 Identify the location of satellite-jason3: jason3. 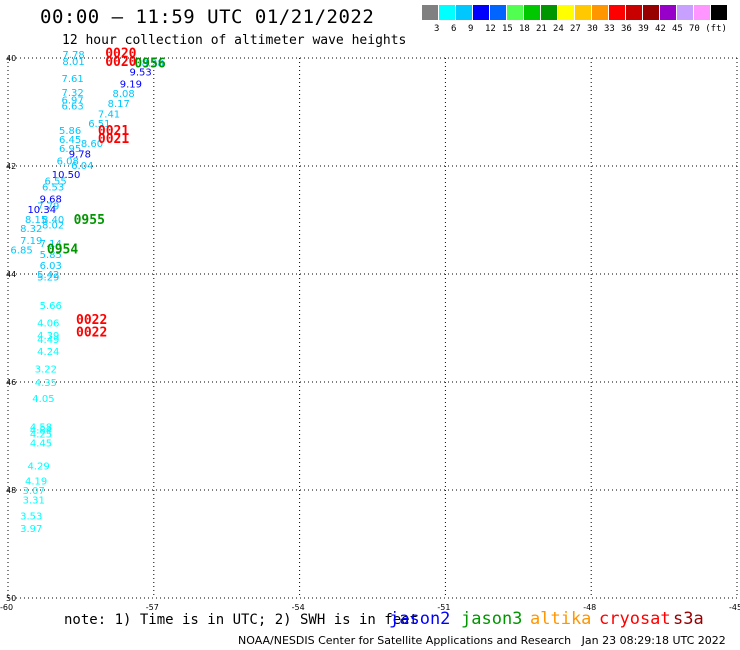
(492, 619).